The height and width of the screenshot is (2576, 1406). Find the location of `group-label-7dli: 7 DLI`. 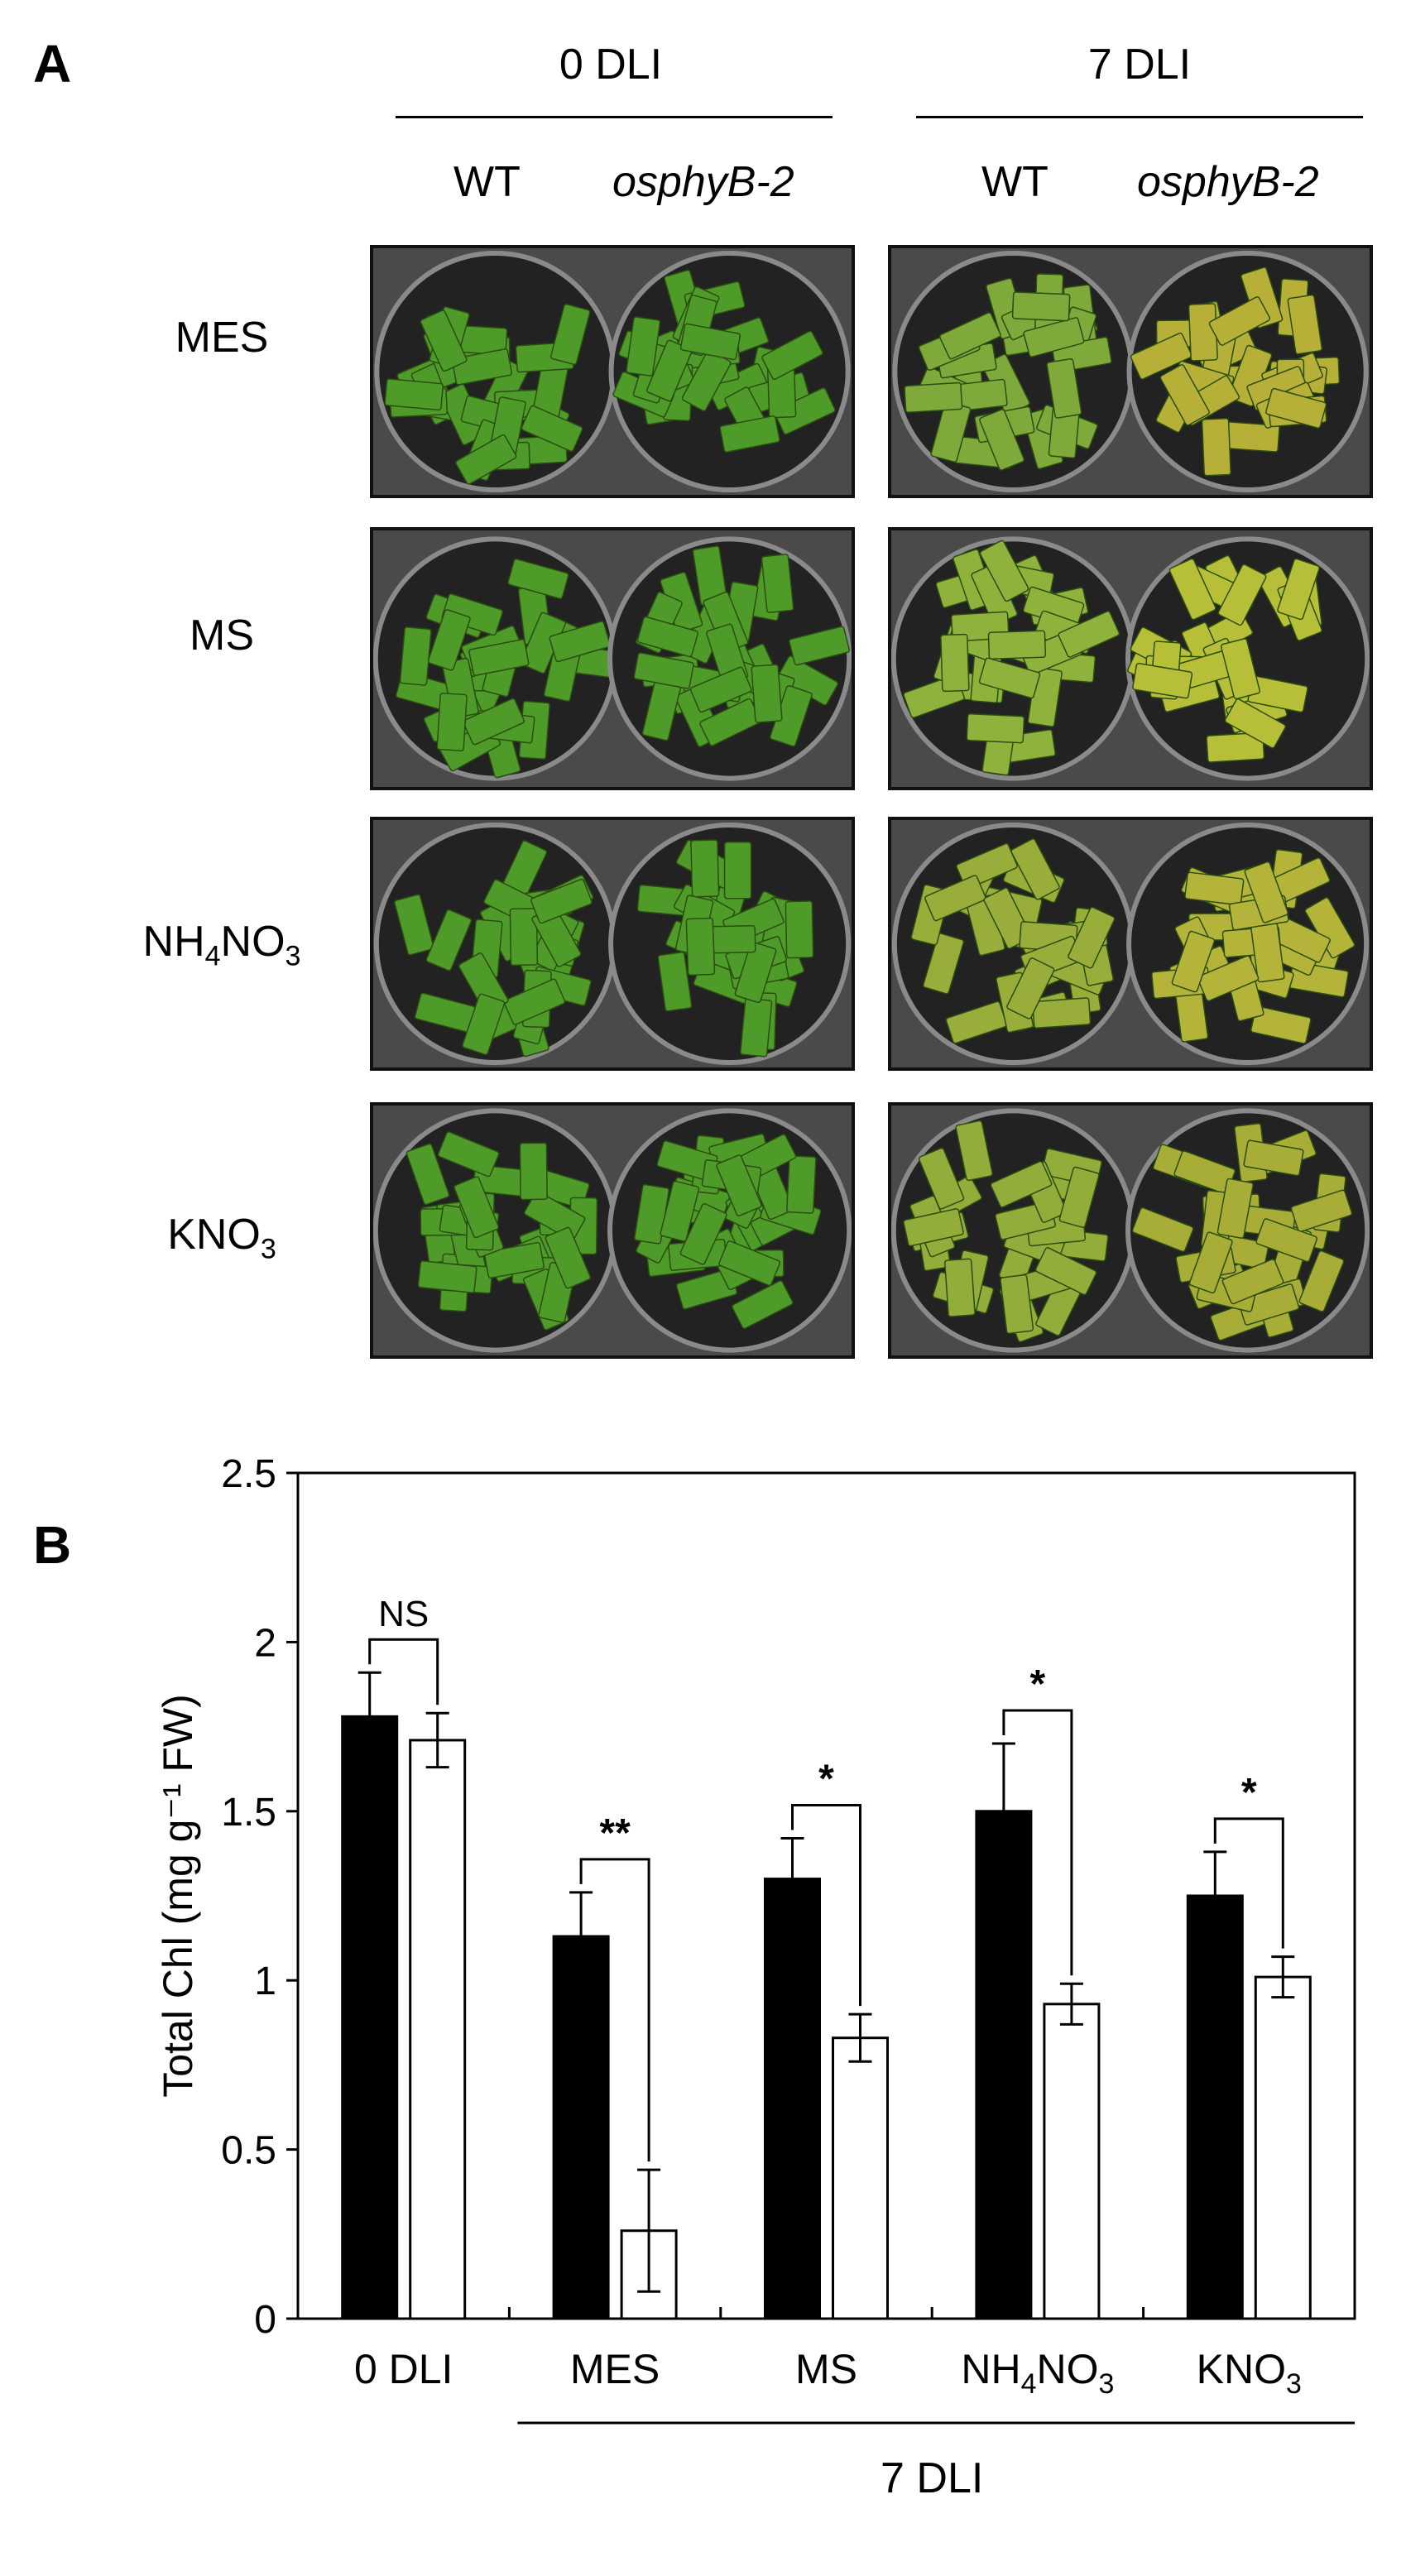

group-label-7dli: 7 DLI is located at coordinates (932, 2478).